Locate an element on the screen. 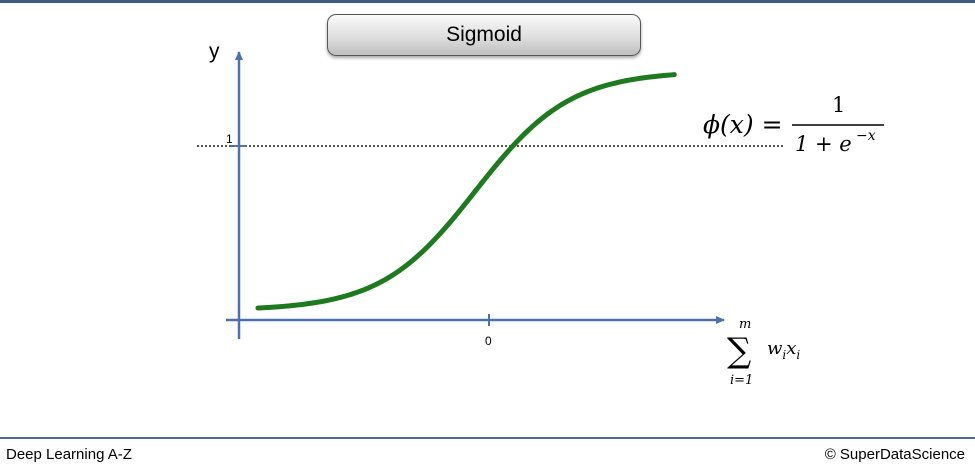  formula-numerator: 1 is located at coordinates (838, 105).